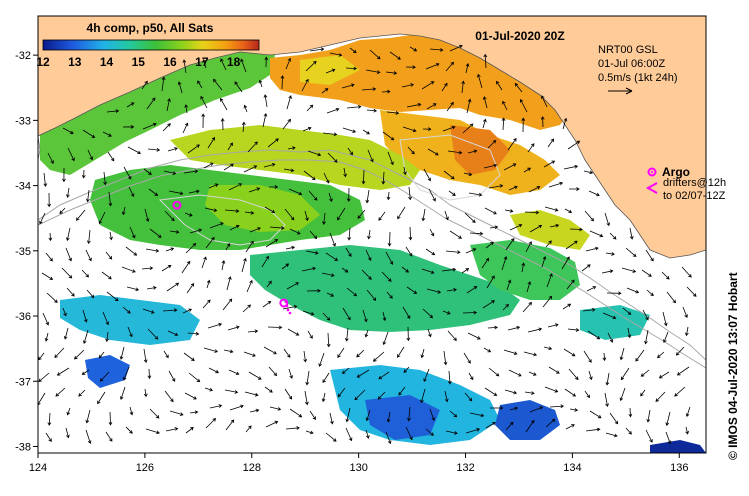 The width and height of the screenshot is (749, 496). Describe the element at coordinates (202, 62) in the screenshot. I see `colorbar-tick-label: 17` at that location.